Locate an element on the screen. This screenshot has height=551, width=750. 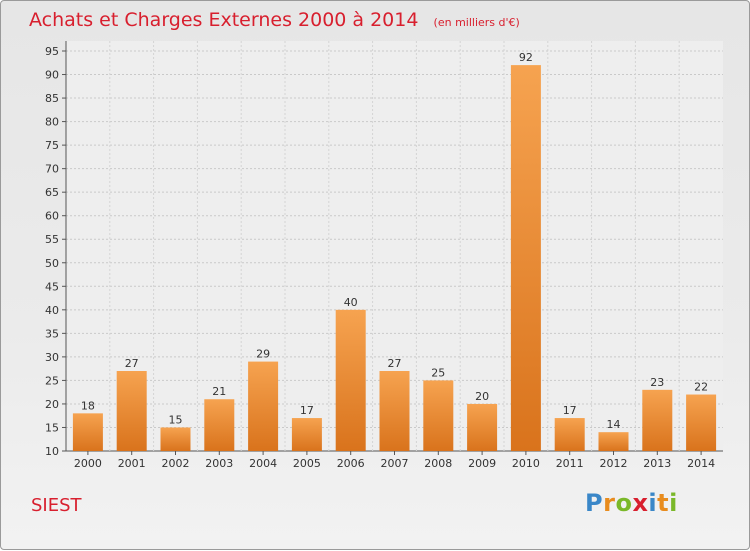
x-tick-label: 2013 is located at coordinates (657, 463).